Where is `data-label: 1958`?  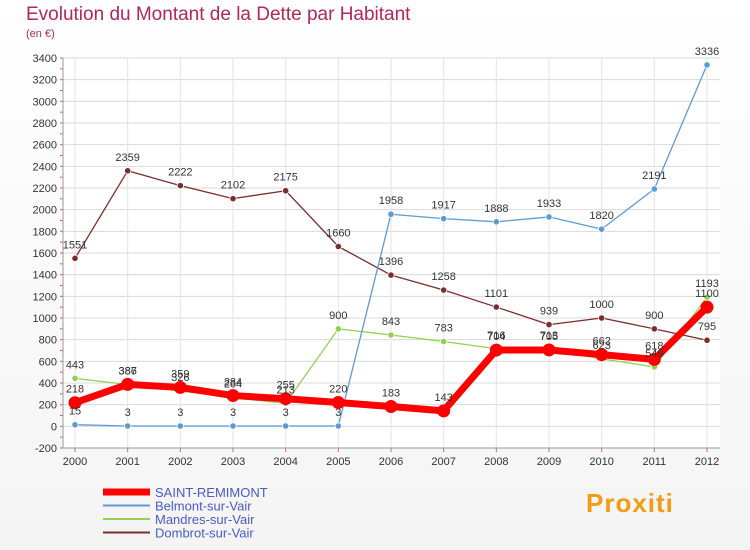
data-label: 1958 is located at coordinates (391, 201).